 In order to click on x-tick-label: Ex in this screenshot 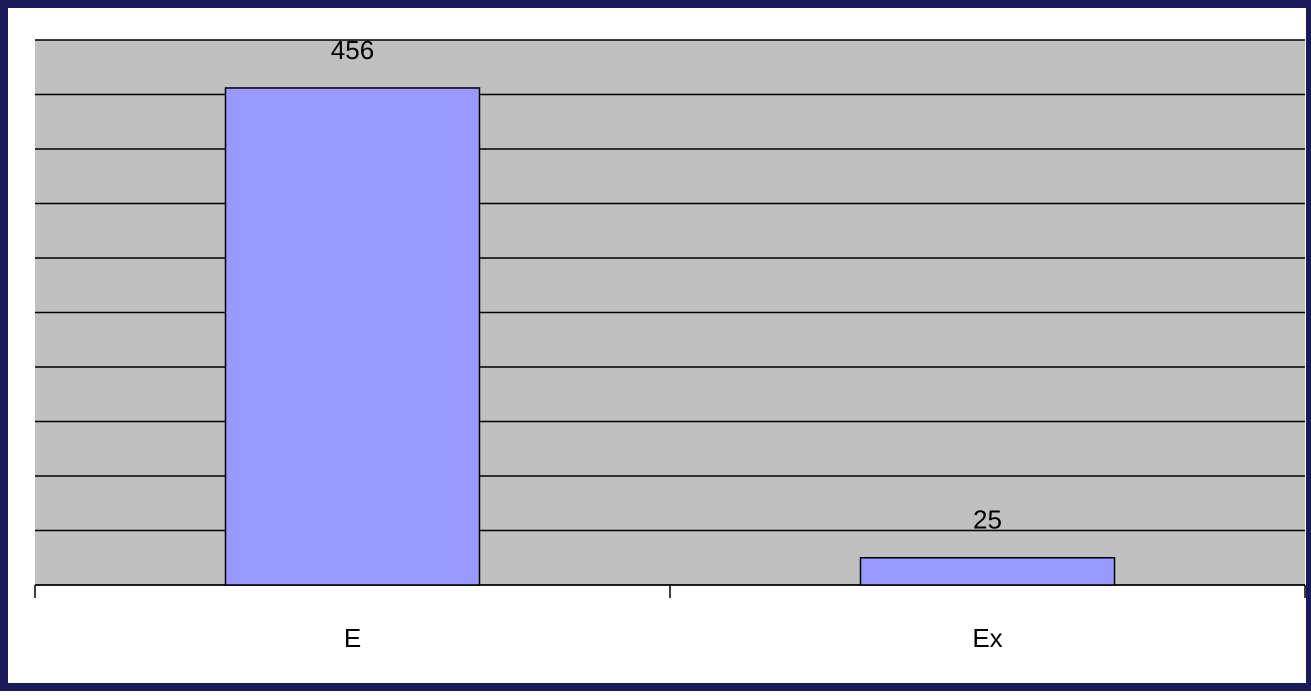, I will do `click(987, 638)`.